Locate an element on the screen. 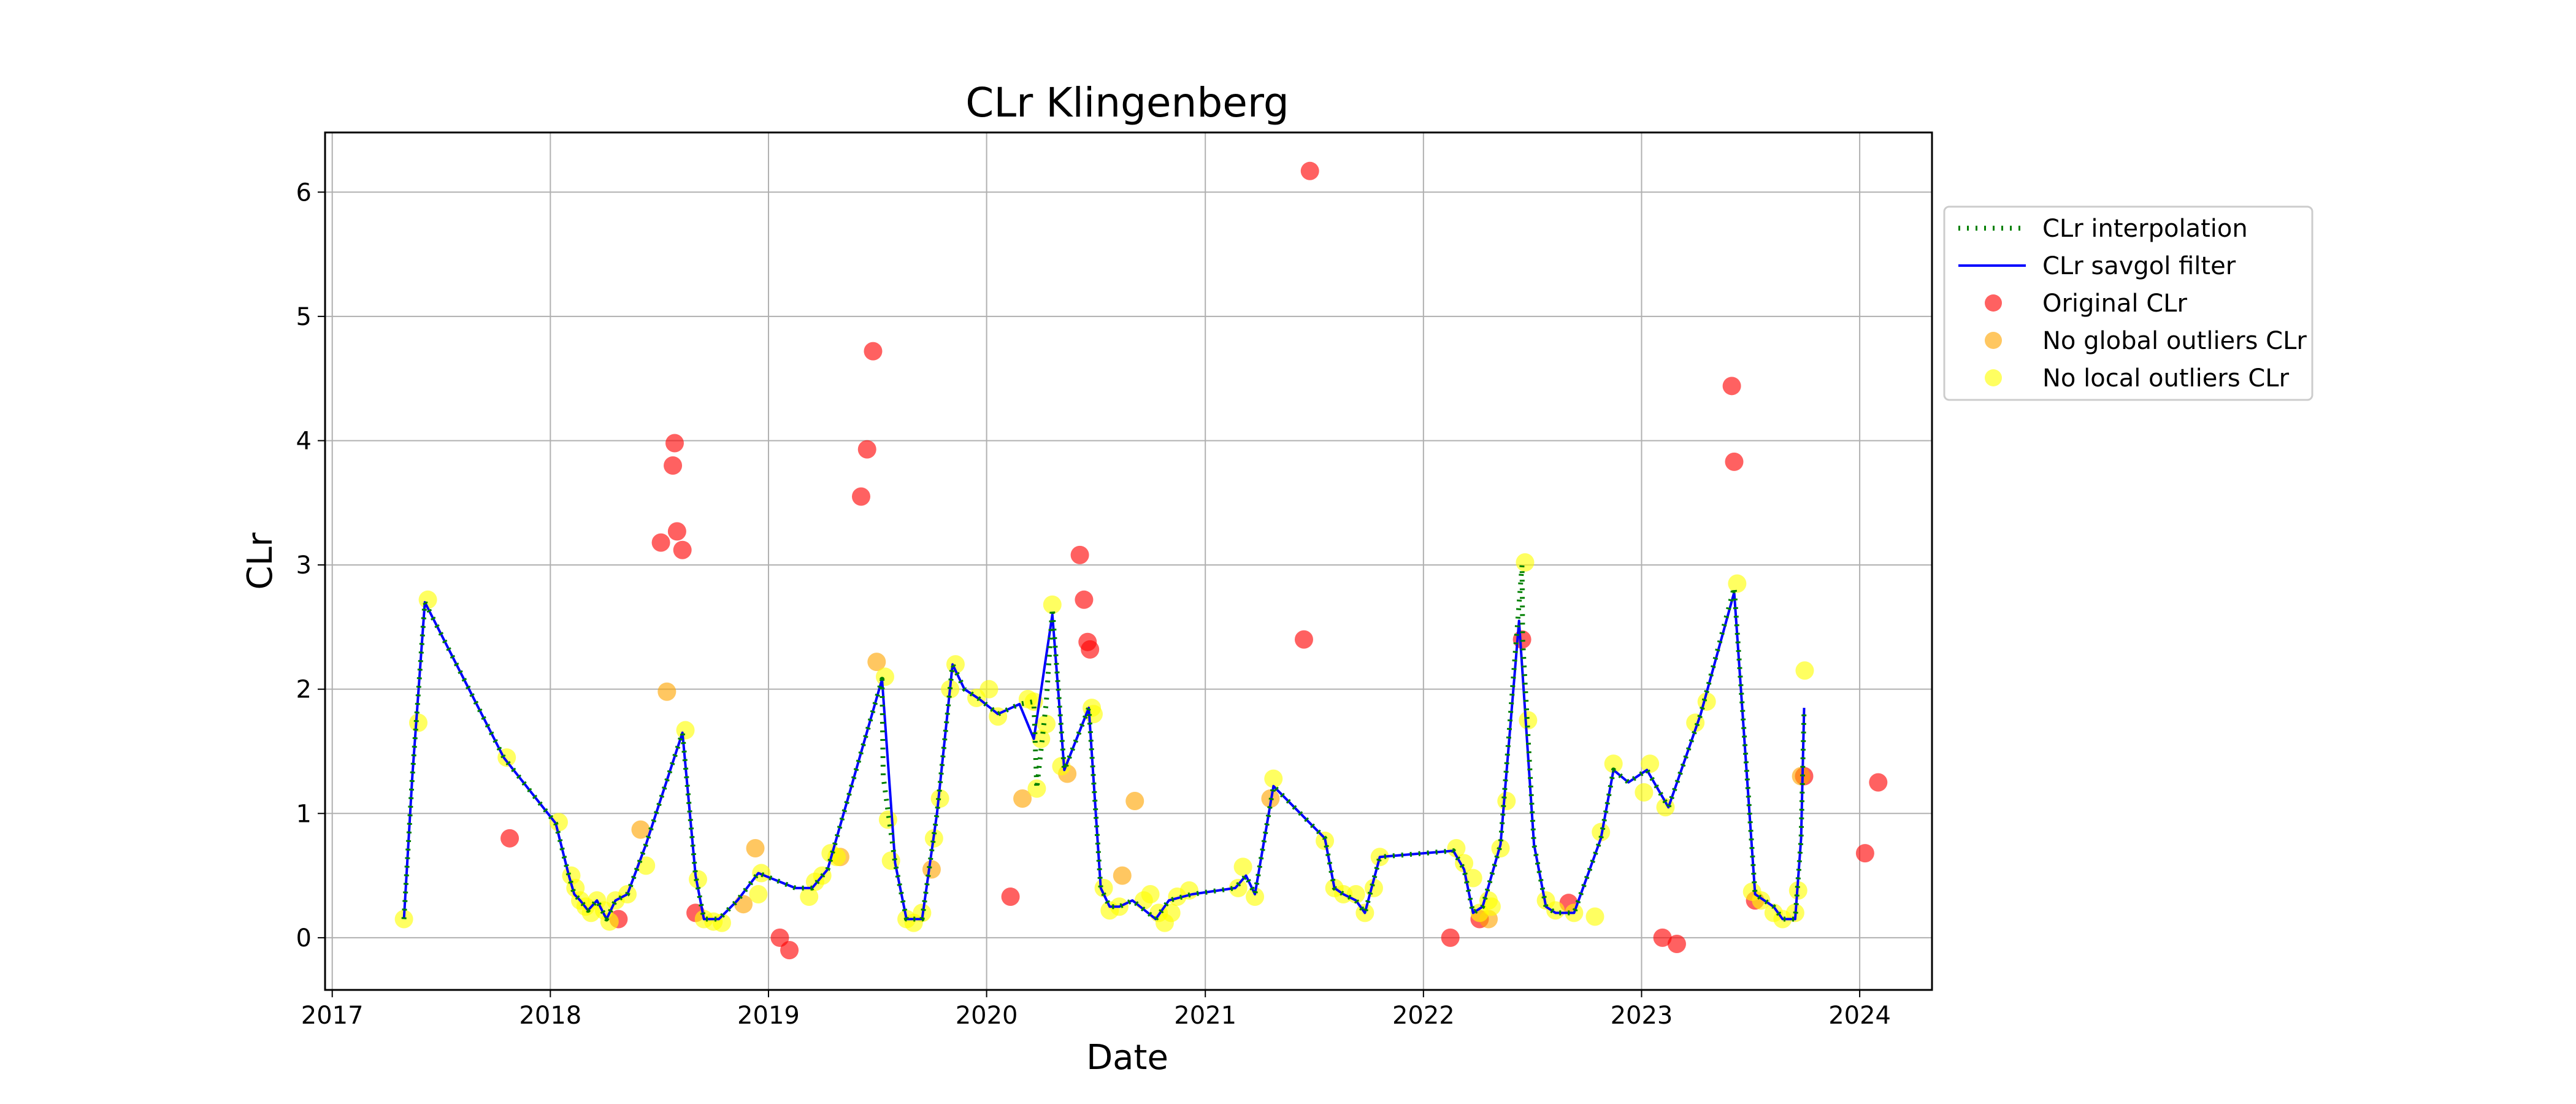 This screenshot has width=2576, height=1104. legend-item: CLr savgol filter is located at coordinates (2097, 266).